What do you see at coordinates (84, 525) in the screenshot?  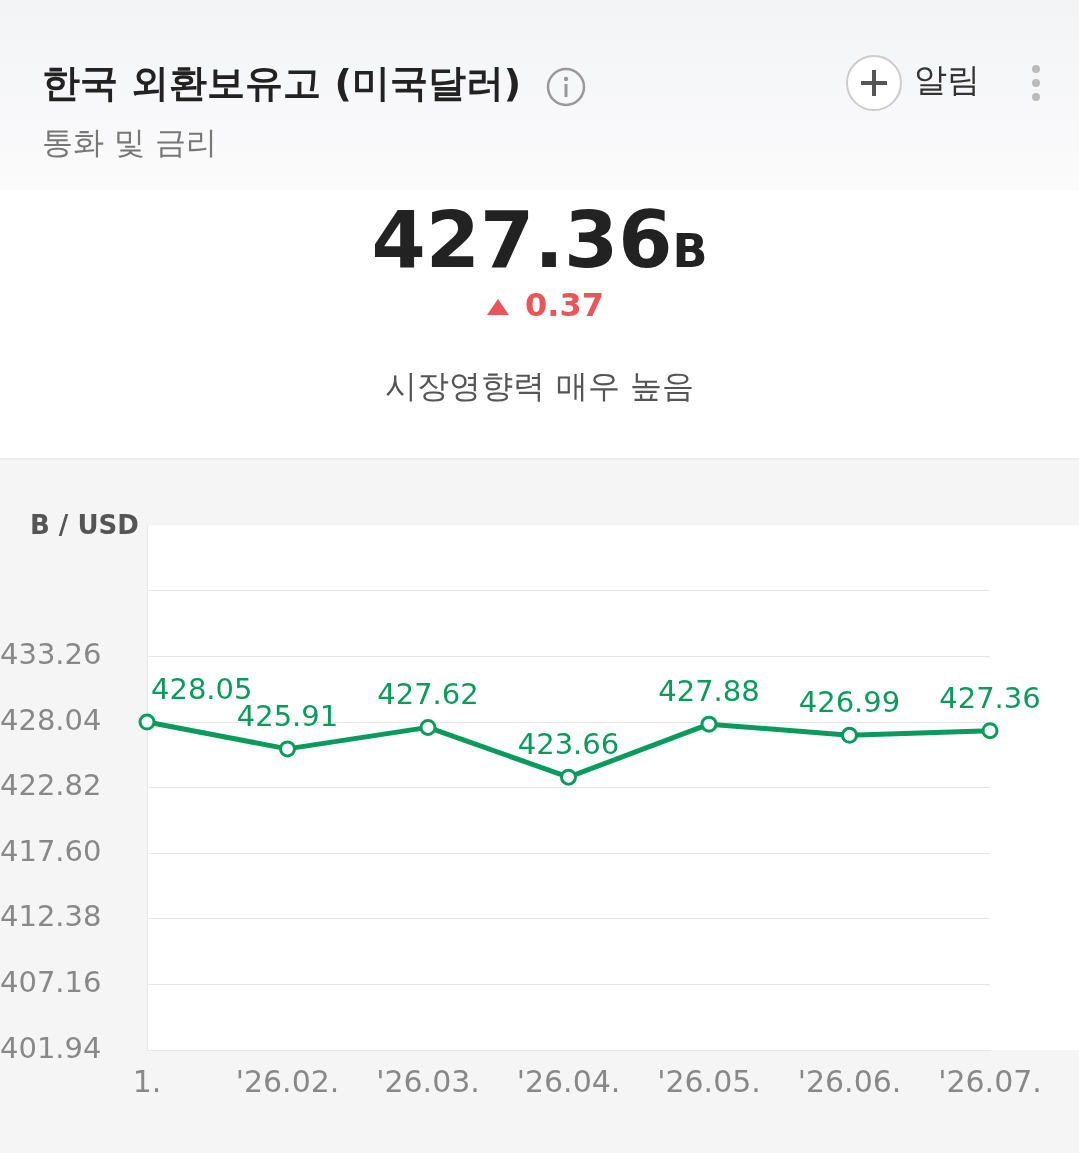 I see `y-axis-title: B / USD` at bounding box center [84, 525].